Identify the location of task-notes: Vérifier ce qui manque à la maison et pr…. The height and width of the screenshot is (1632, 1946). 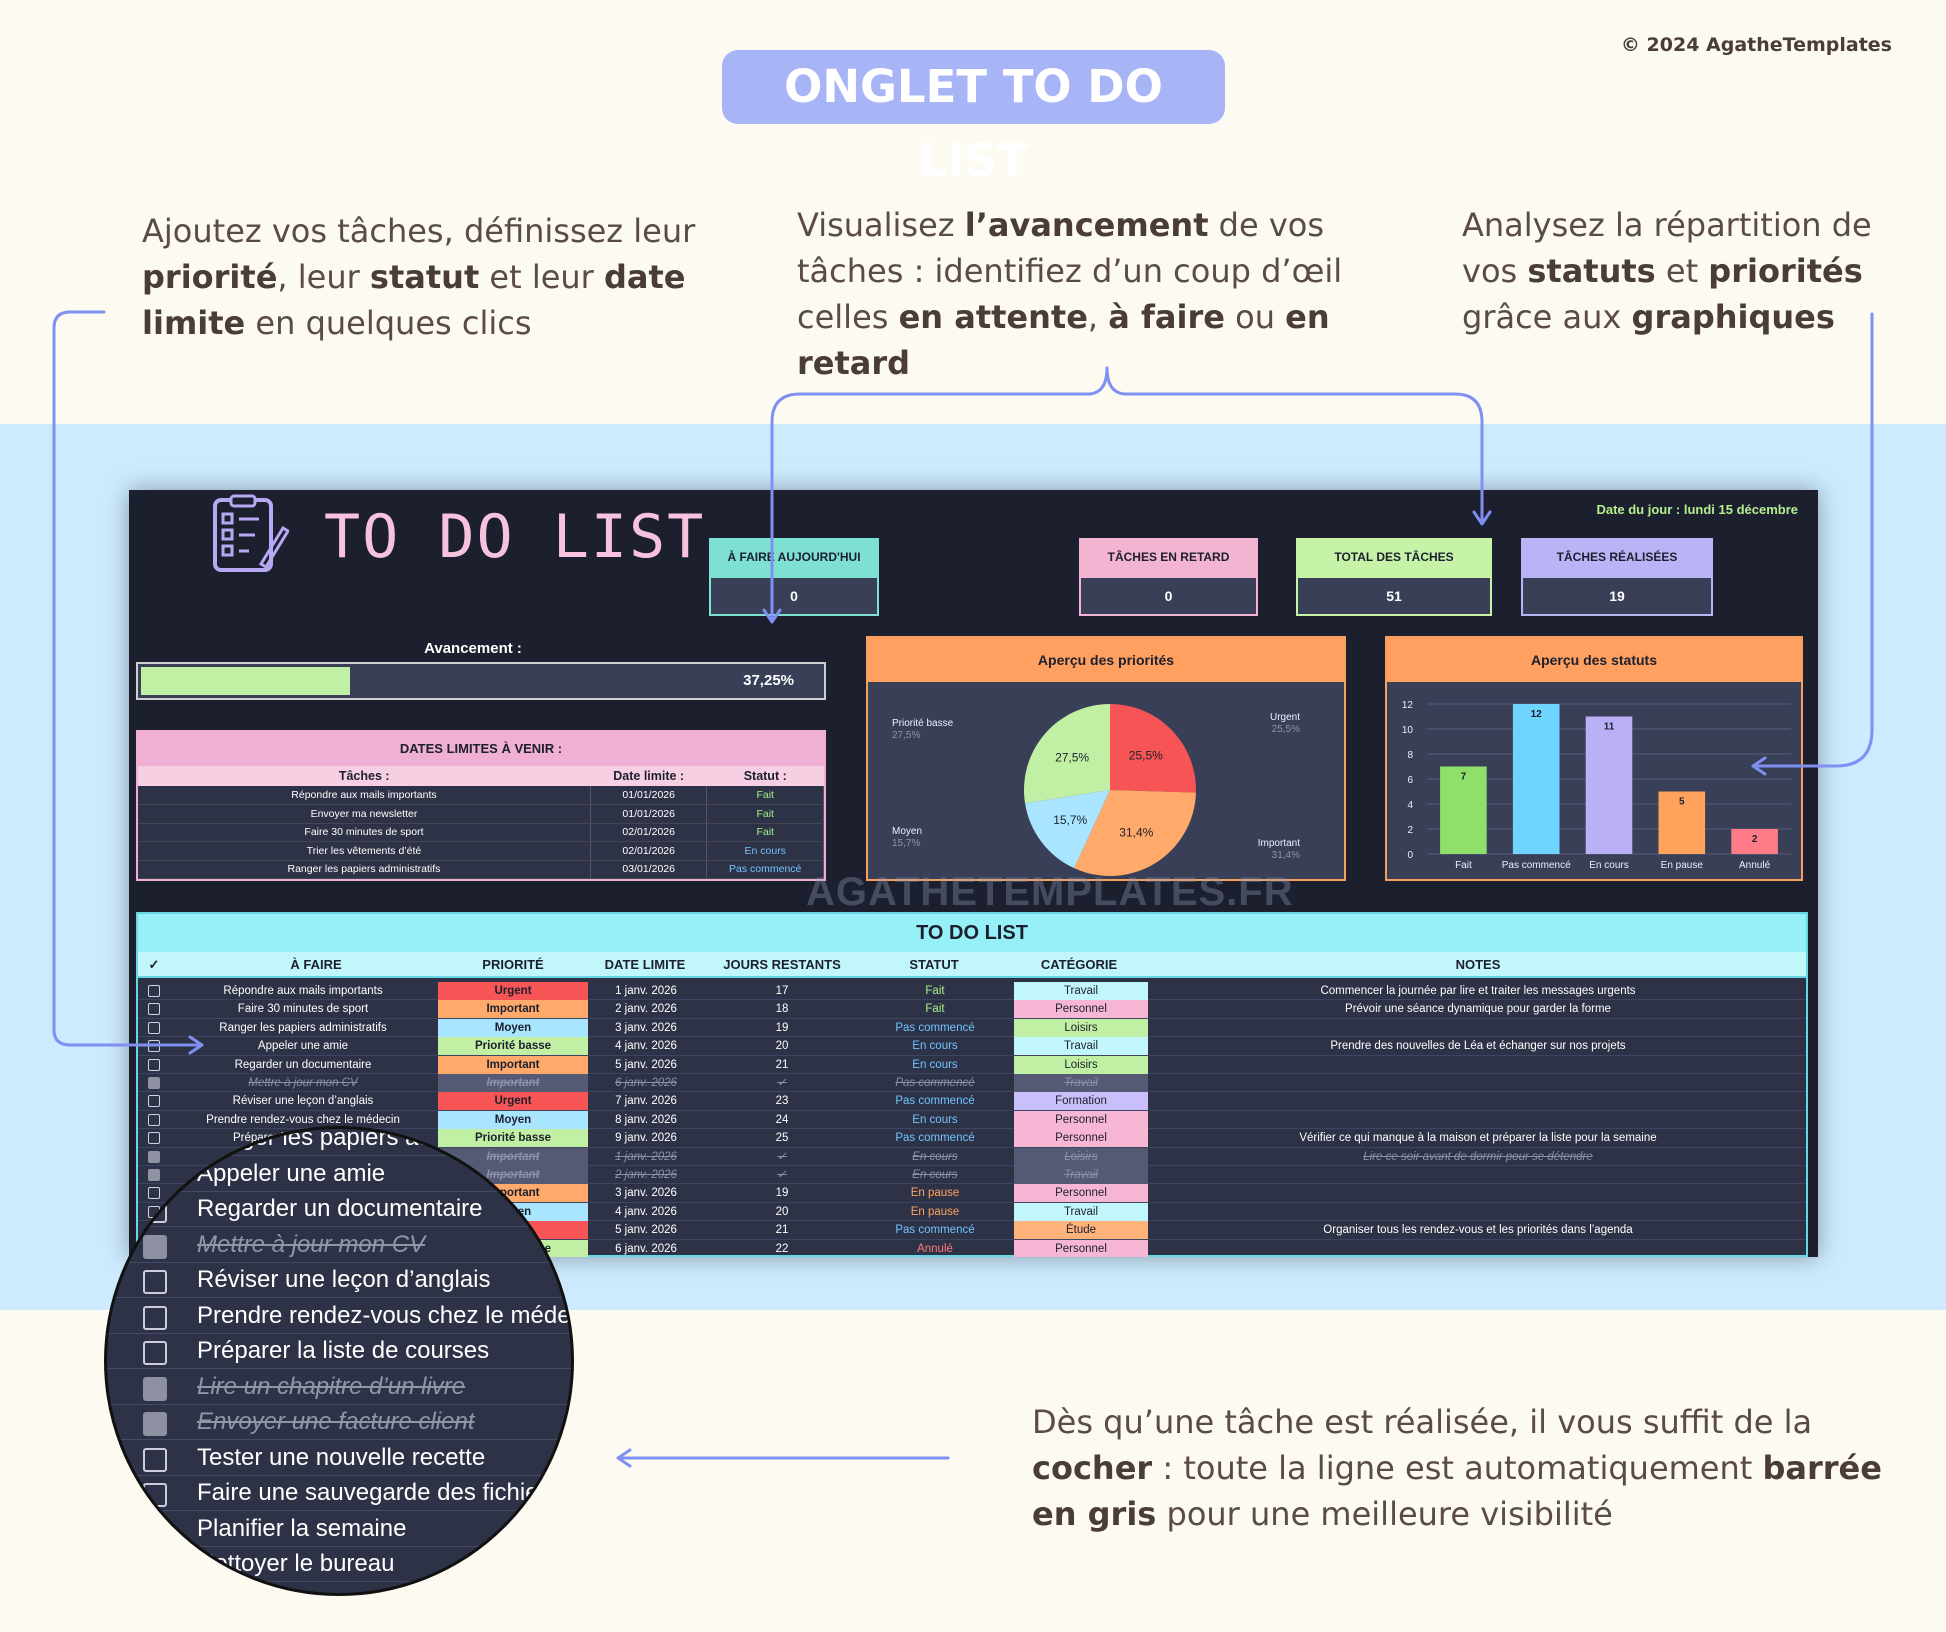
(1478, 1138).